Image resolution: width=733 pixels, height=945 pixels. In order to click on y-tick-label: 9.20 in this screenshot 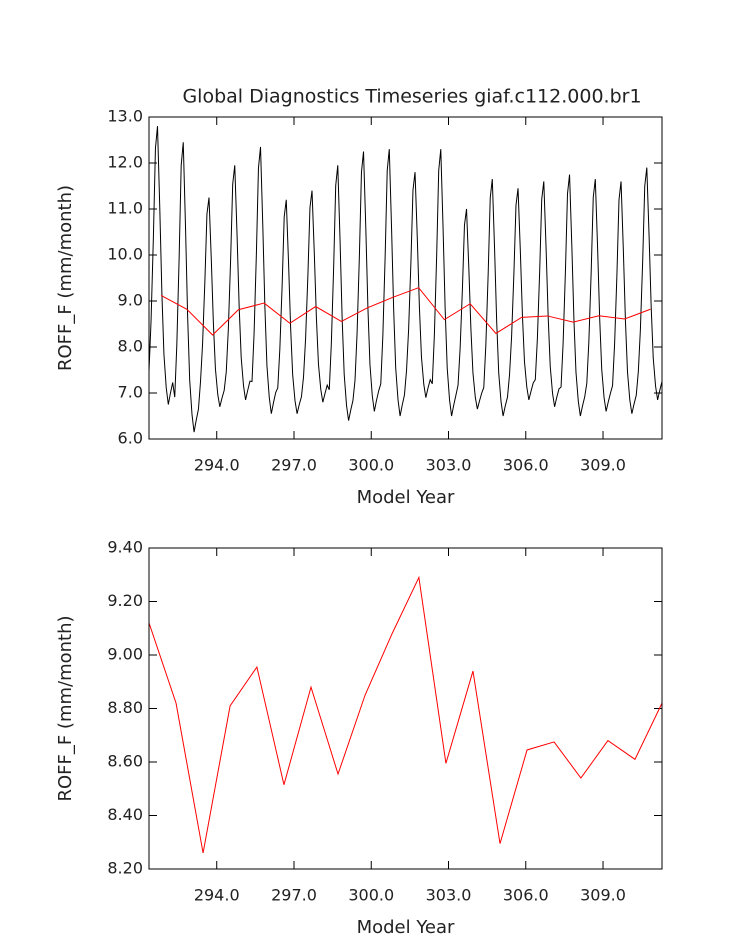, I will do `click(125, 600)`.